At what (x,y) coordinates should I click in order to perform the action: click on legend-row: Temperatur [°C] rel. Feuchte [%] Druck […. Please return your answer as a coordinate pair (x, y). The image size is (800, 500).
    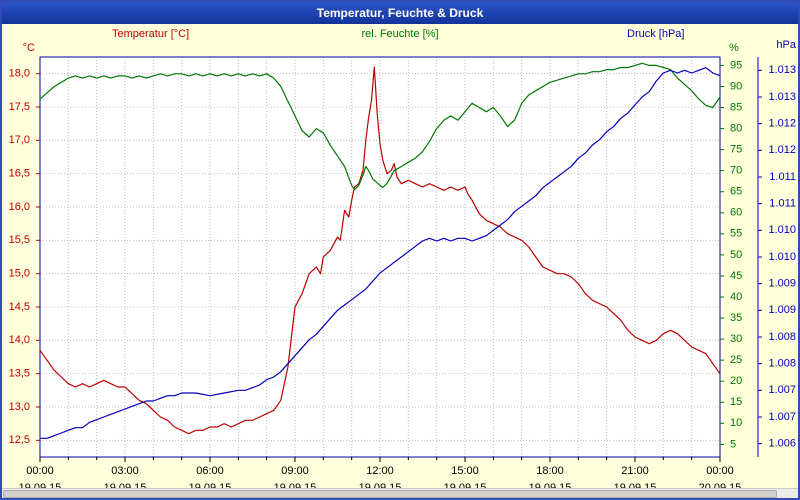
    Looking at the image, I should click on (400, 36).